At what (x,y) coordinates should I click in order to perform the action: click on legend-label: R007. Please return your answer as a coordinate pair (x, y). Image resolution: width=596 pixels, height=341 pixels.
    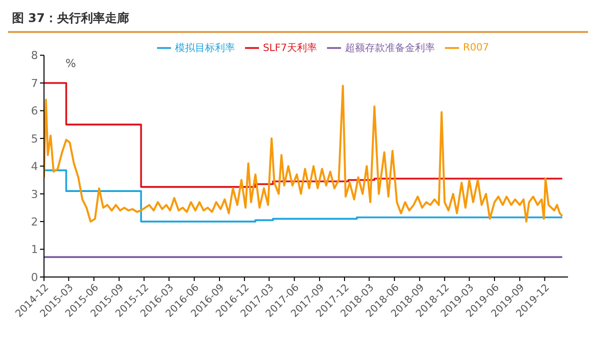
    Looking at the image, I should click on (476, 48).